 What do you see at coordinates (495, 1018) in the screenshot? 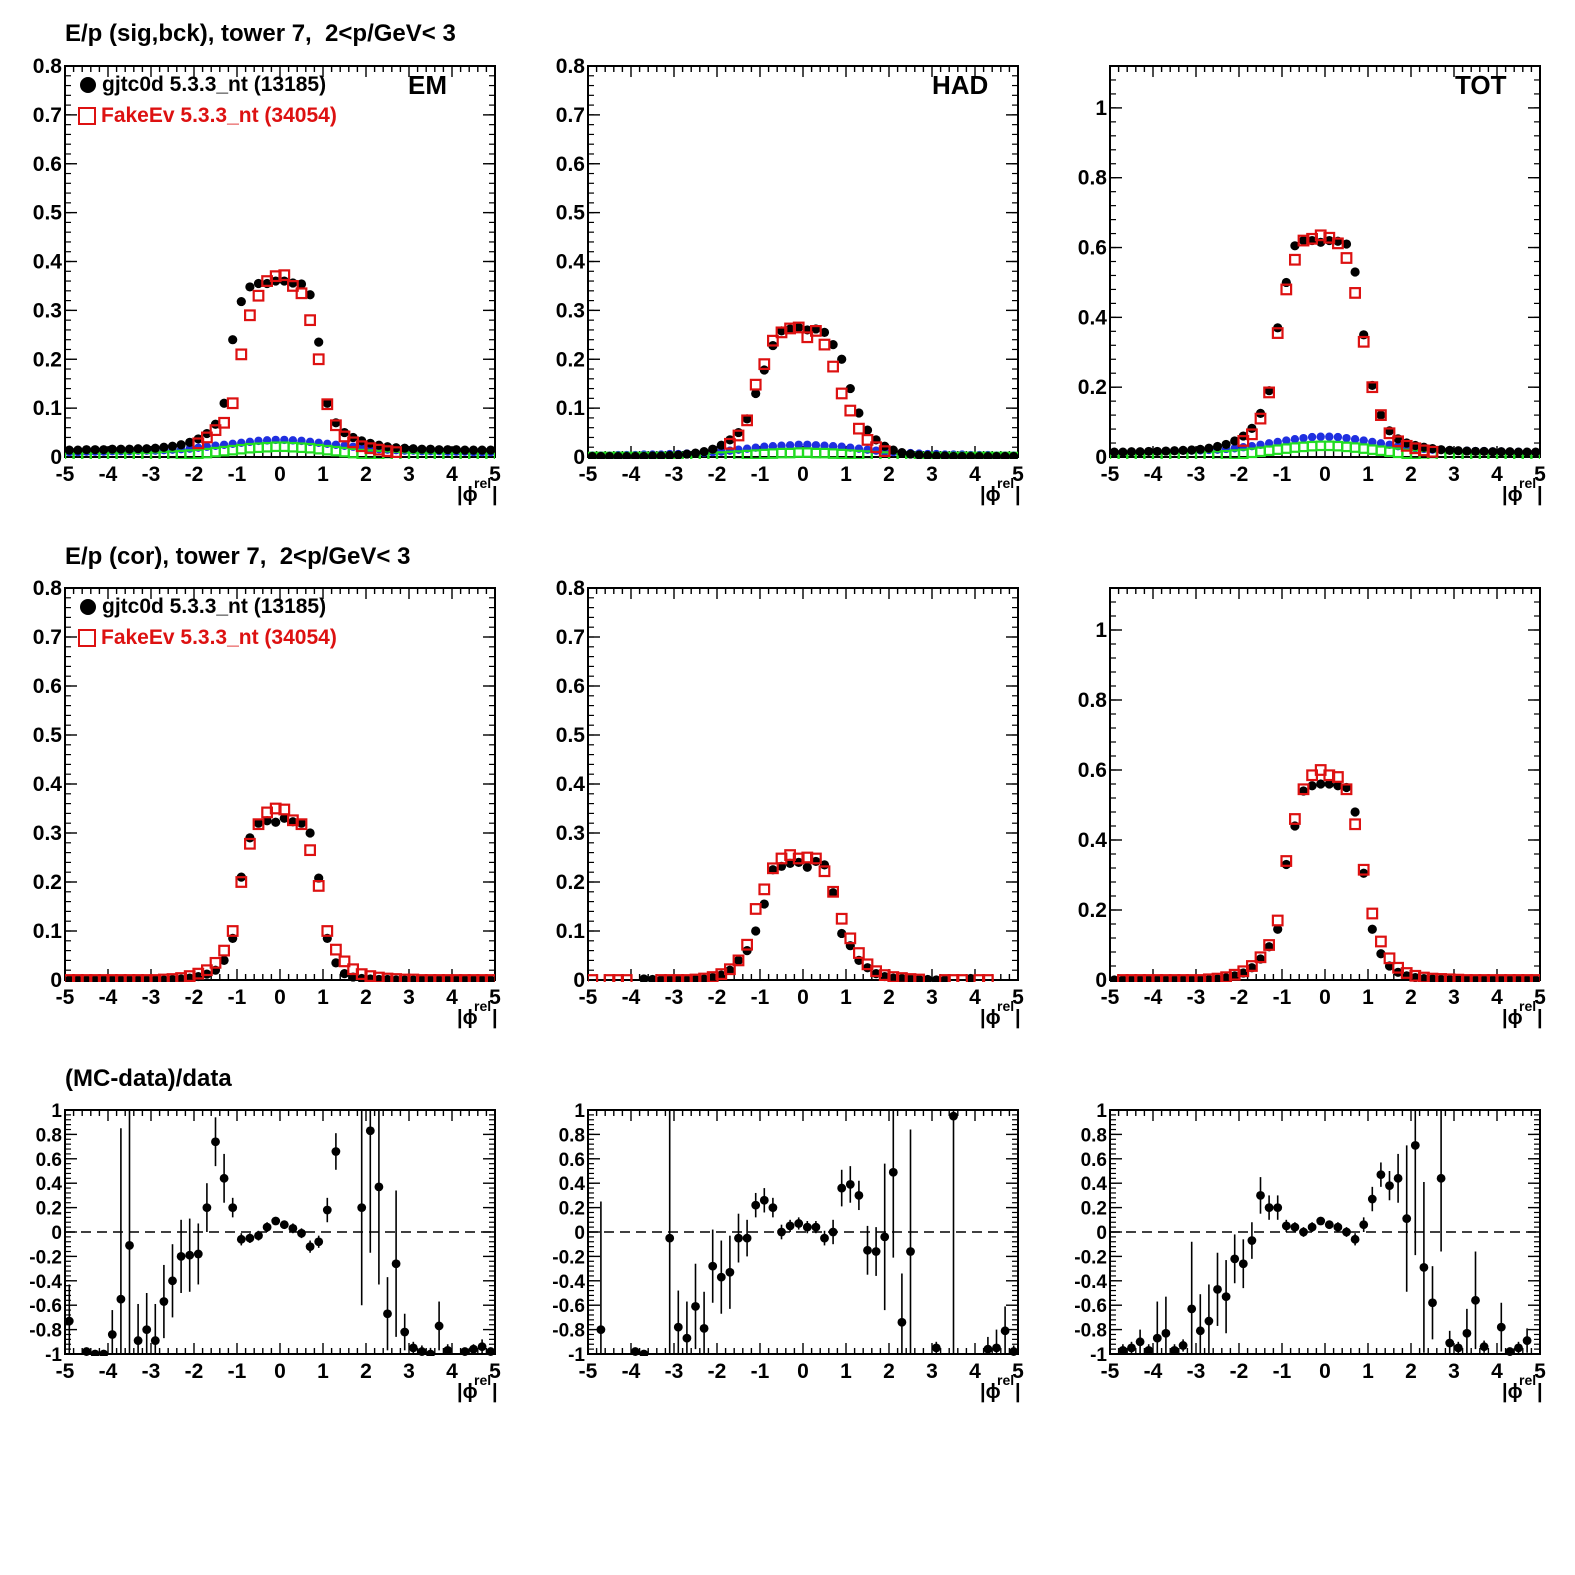
I see `x-axis-label-close: |` at bounding box center [495, 1018].